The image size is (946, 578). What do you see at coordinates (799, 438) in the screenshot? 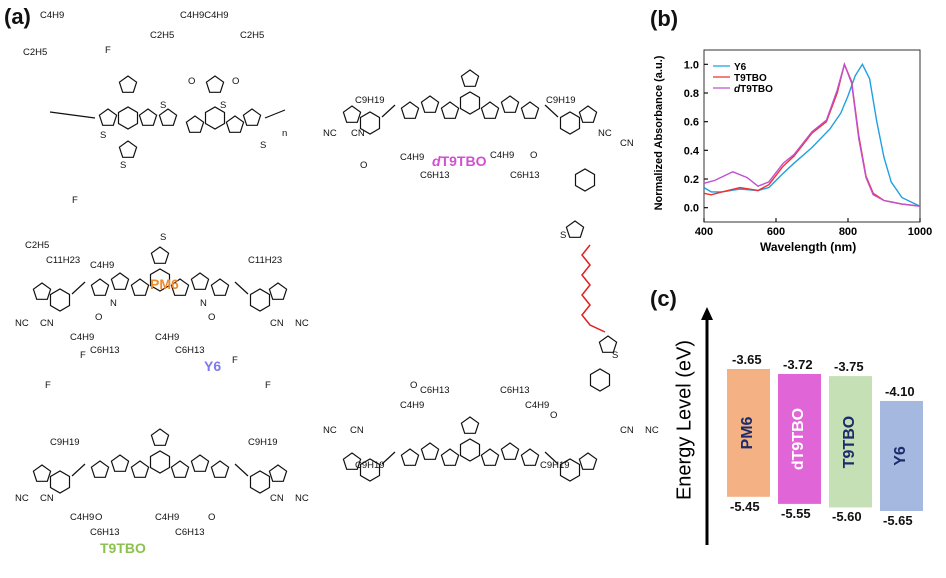
I see `energy-bar-dT9TBO` at bounding box center [799, 438].